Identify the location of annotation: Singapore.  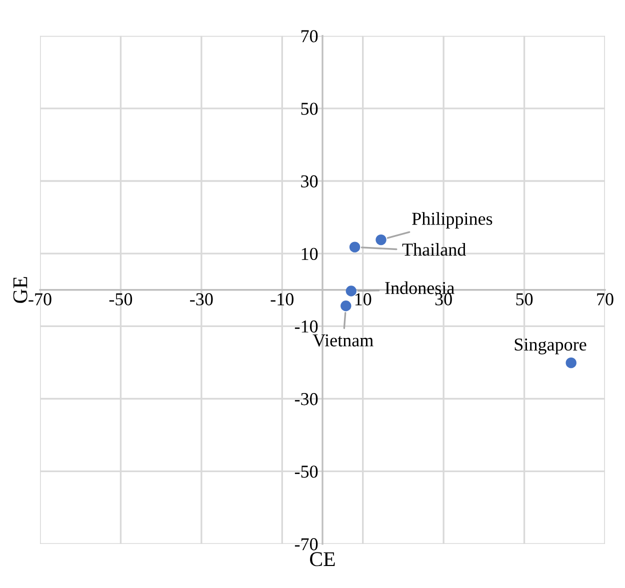
(550, 346).